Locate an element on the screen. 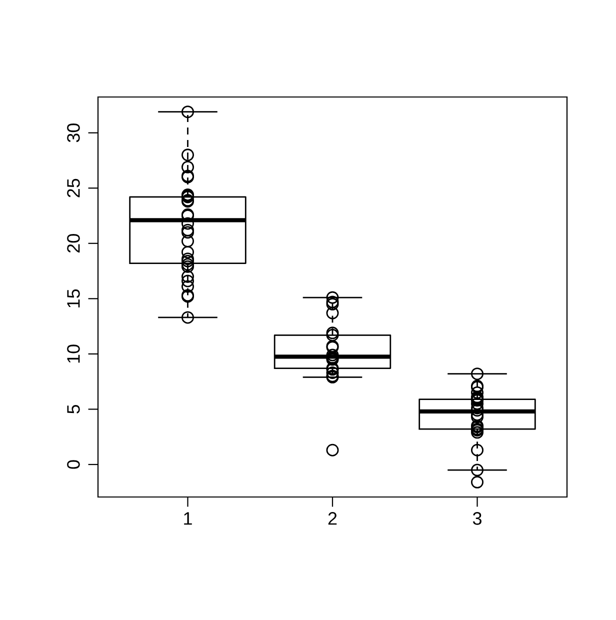  y-tick-label: 0 is located at coordinates (73, 464).